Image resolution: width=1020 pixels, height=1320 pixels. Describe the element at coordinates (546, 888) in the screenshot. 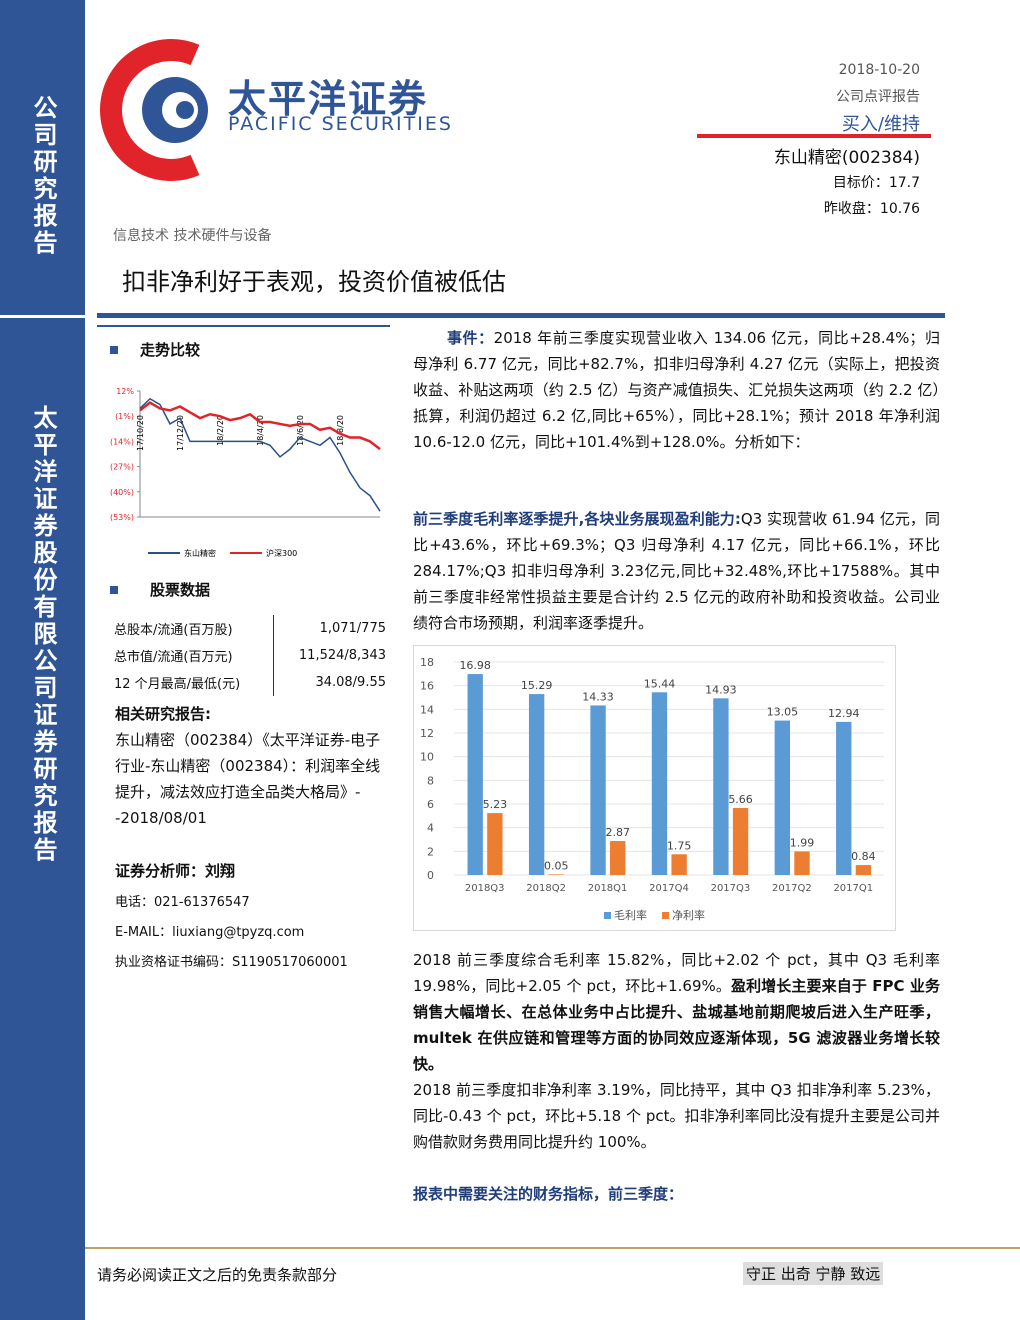

I see `x-tick-label: 2018Q2` at that location.